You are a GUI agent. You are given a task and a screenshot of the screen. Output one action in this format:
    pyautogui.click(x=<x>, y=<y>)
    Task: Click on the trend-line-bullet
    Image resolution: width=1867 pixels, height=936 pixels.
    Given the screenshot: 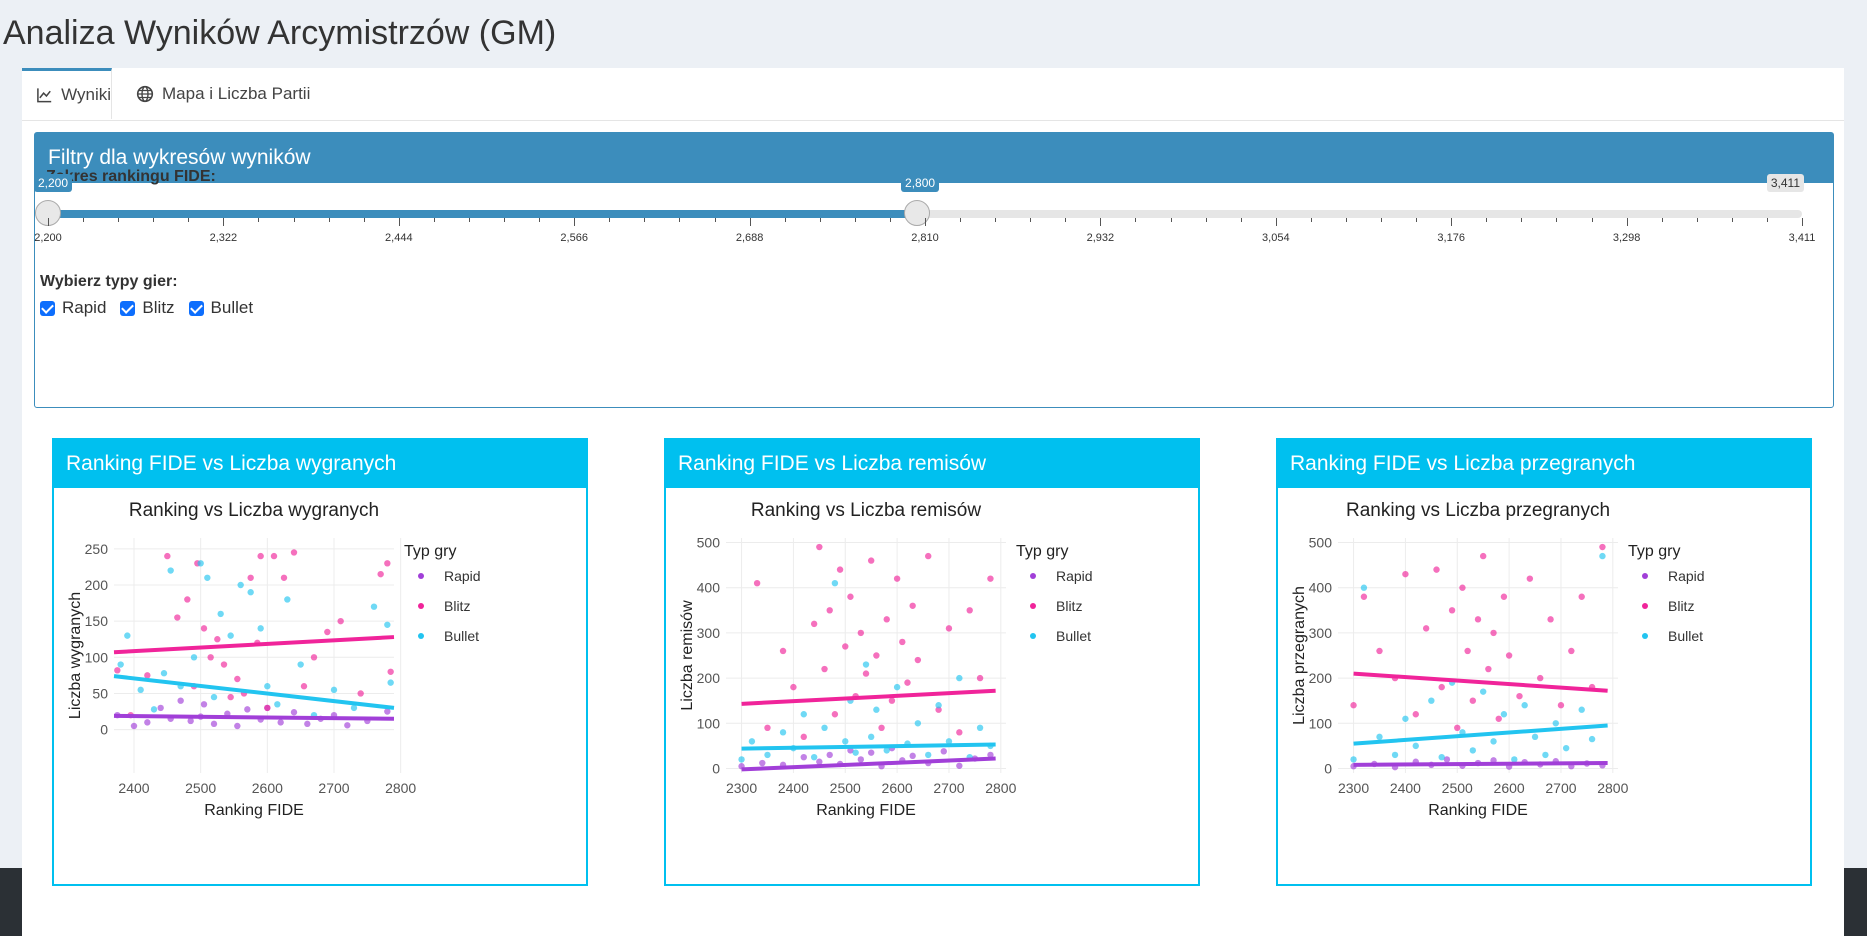 What is the action you would take?
    pyautogui.click(x=868, y=746)
    